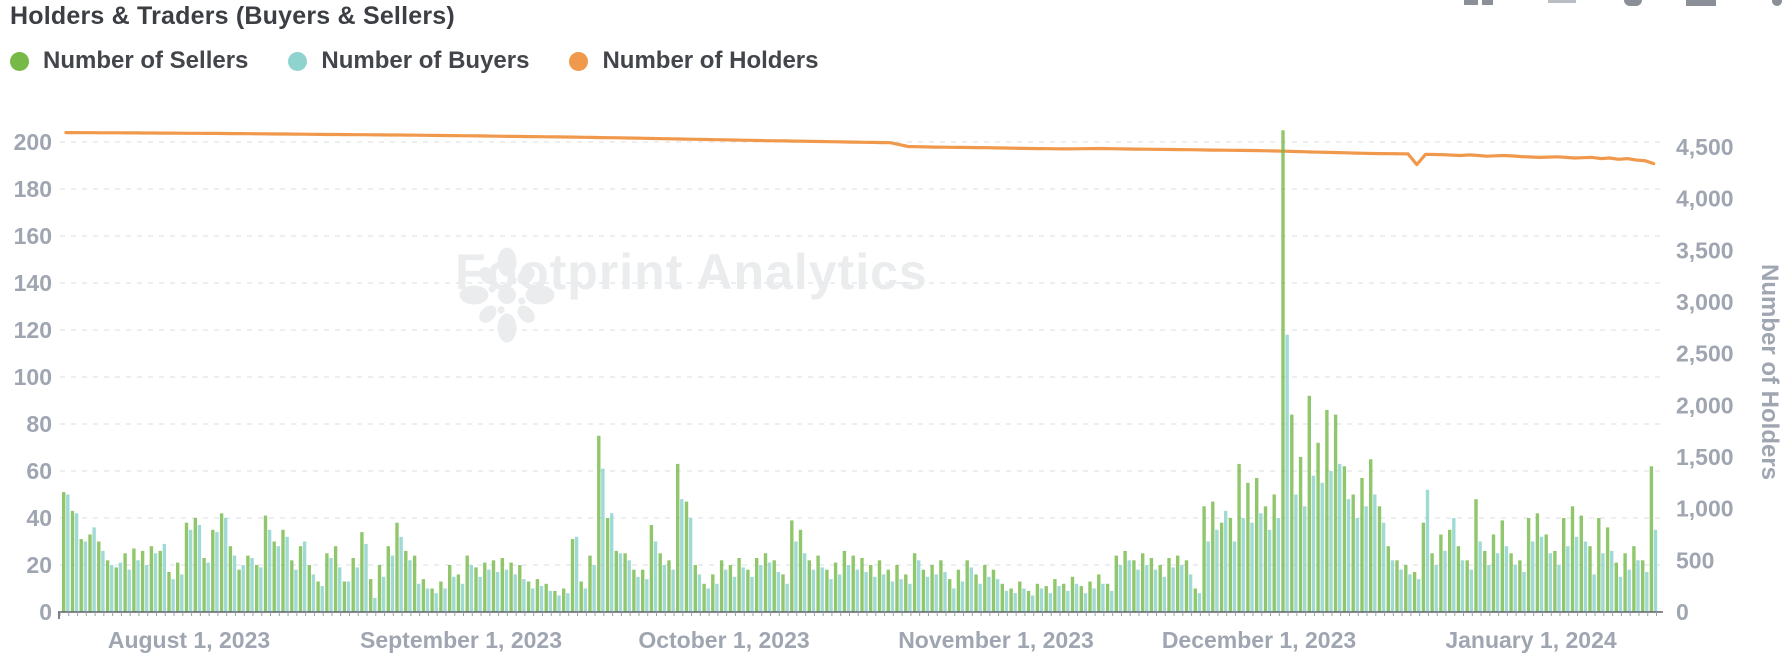 The width and height of the screenshot is (1786, 662). What do you see at coordinates (129, 61) in the screenshot?
I see `legend-item-sellers: Number of Sellers` at bounding box center [129, 61].